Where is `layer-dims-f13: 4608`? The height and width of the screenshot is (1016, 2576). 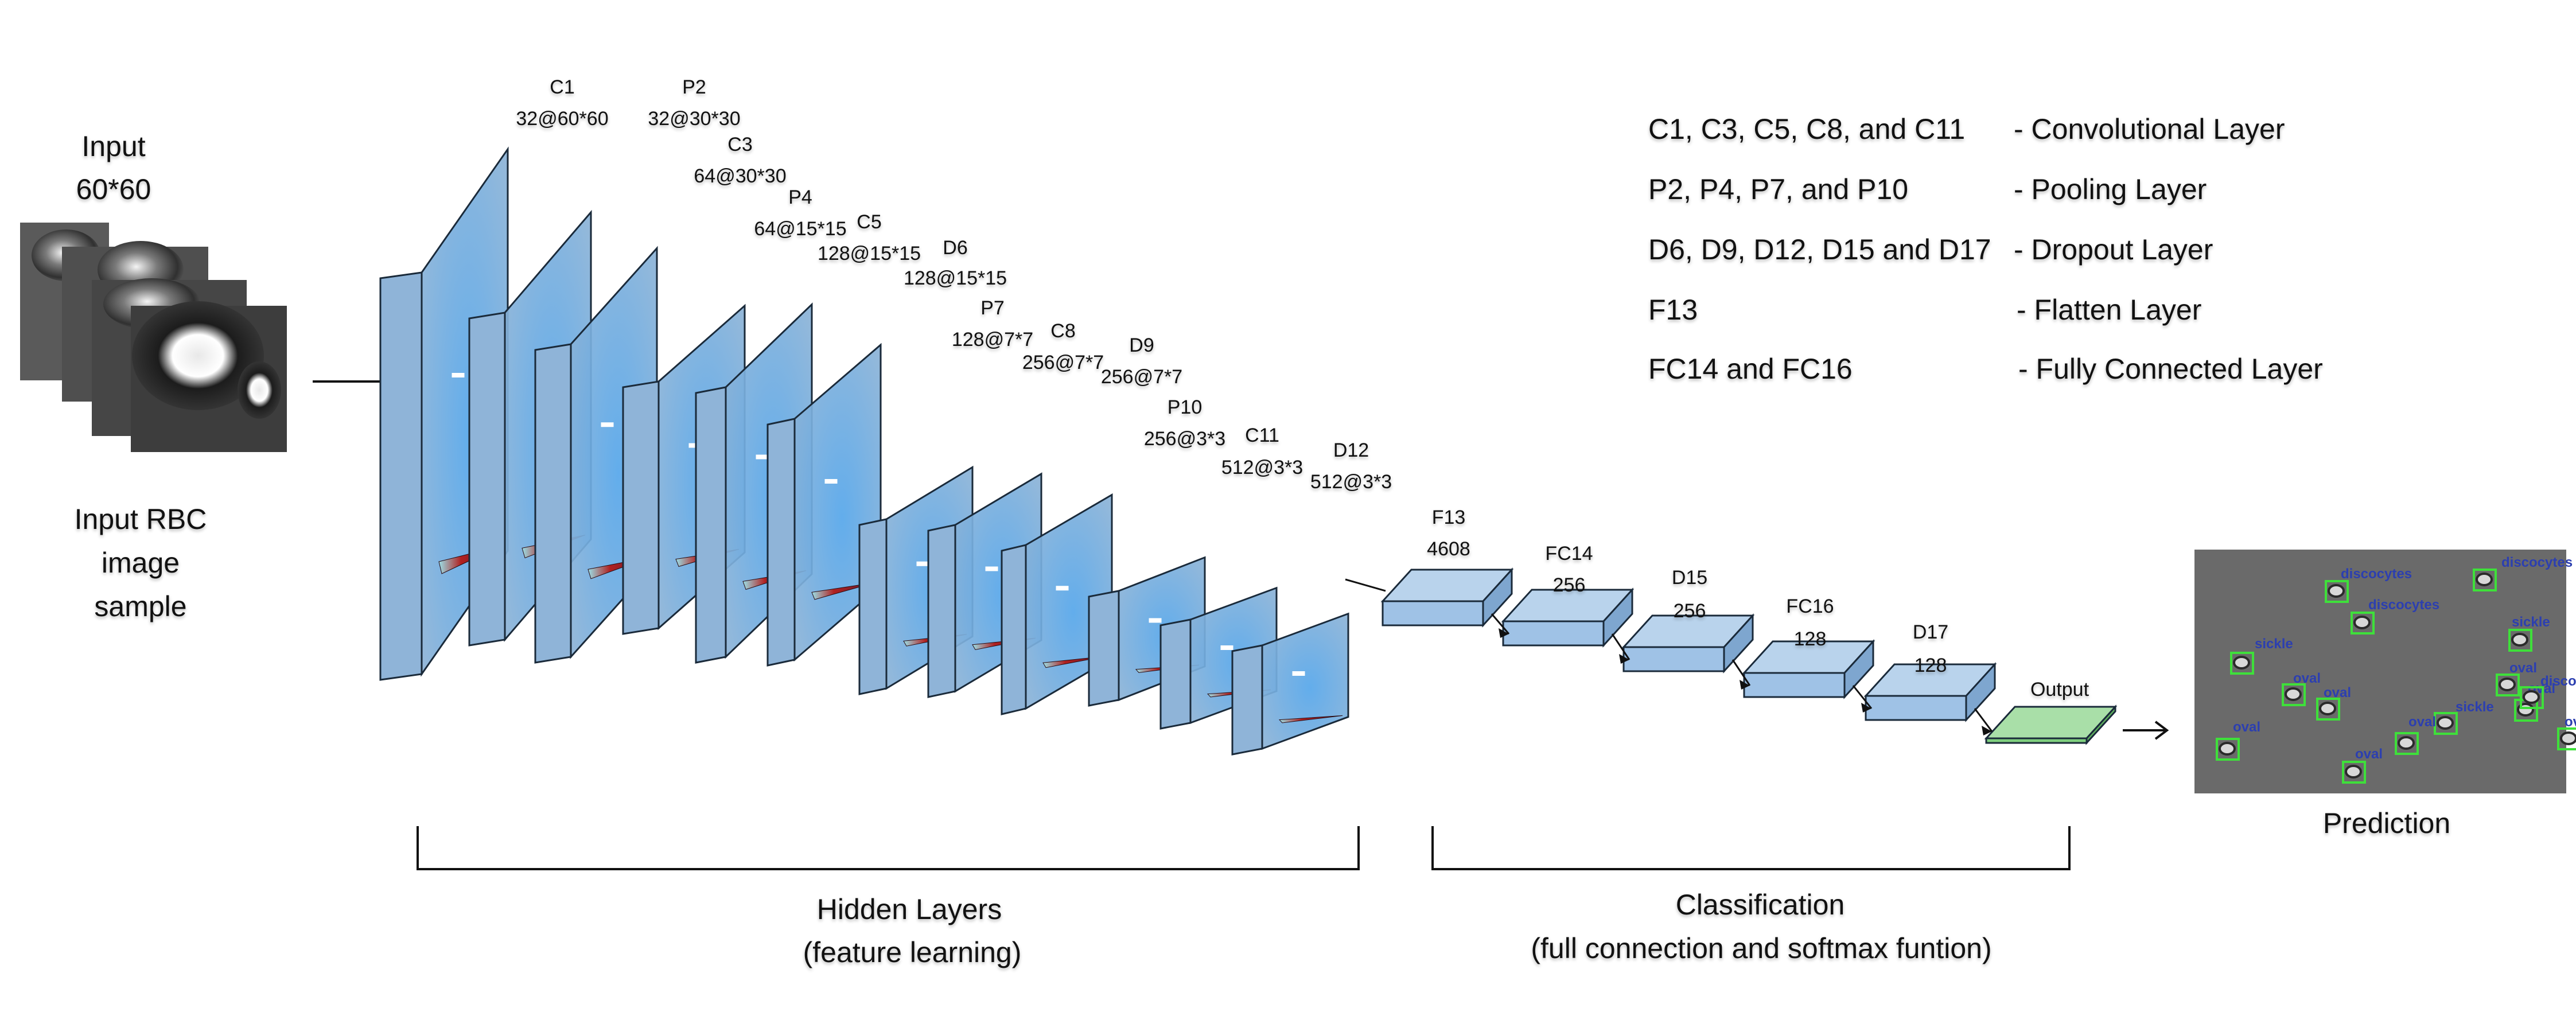
layer-dims-f13: 4608 is located at coordinates (1449, 549).